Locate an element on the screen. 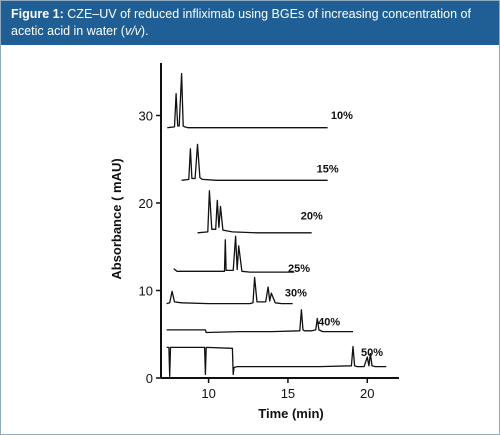  y-axis-title: Absorbance ( mAU) is located at coordinates (116, 218).